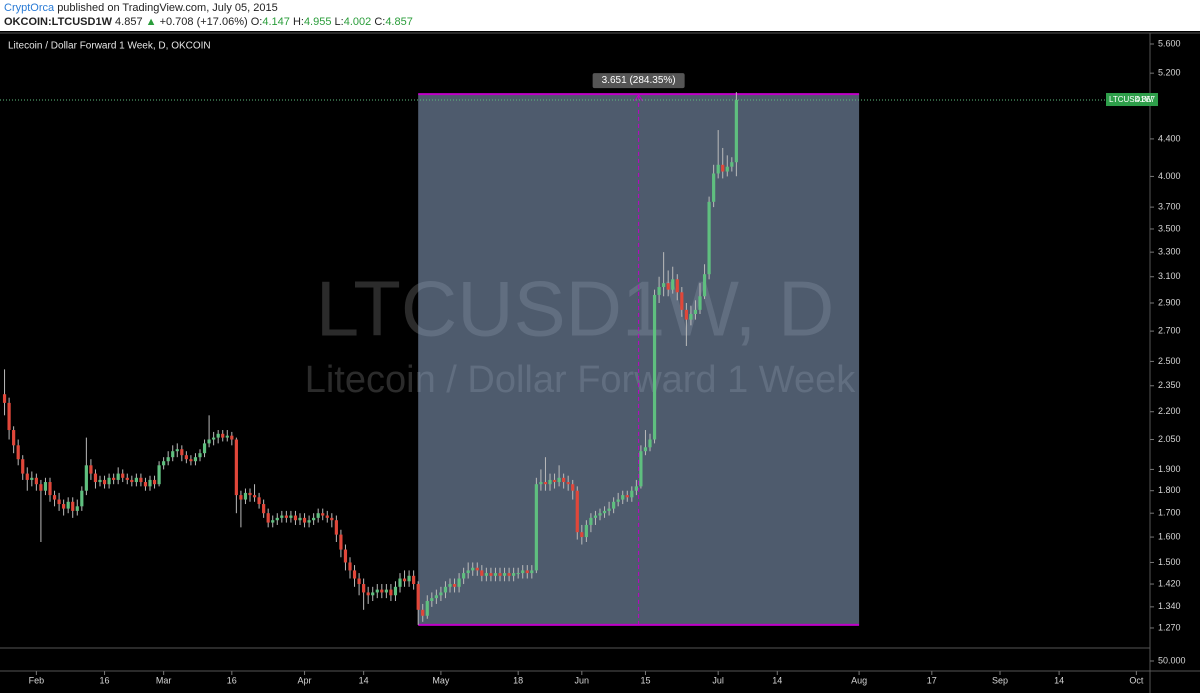  Describe the element at coordinates (1169, 562) in the screenshot. I see `y-tick-label: 1.500` at that location.